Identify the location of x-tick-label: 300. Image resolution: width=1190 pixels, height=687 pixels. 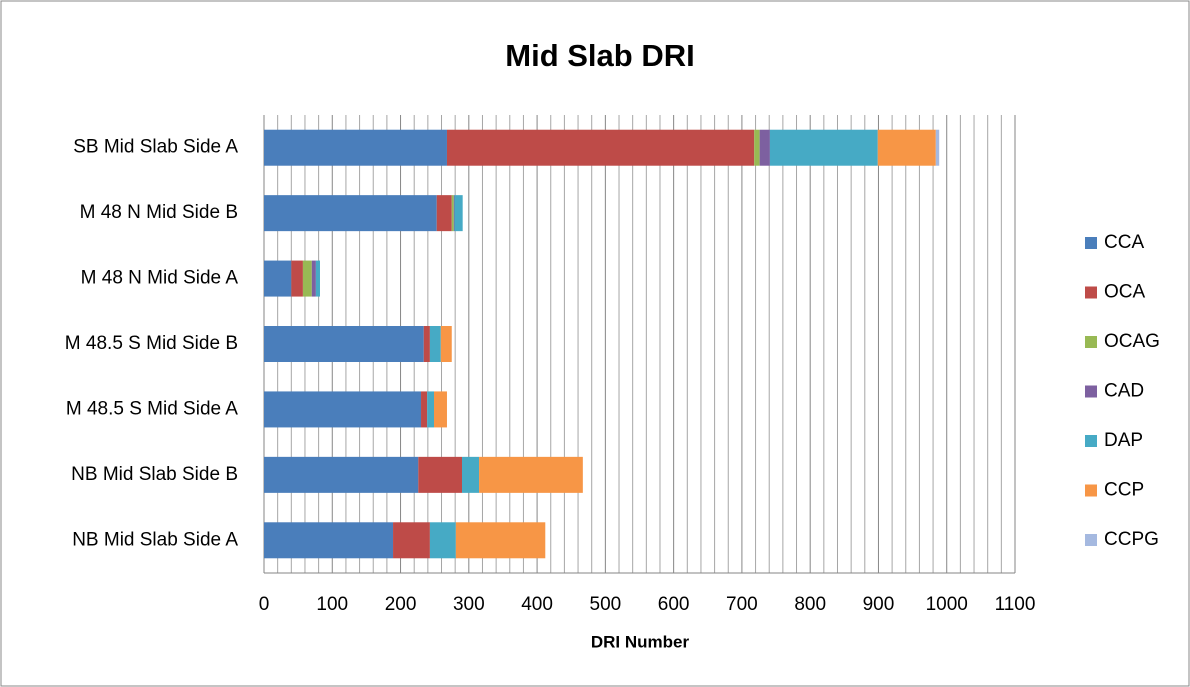
(469, 604).